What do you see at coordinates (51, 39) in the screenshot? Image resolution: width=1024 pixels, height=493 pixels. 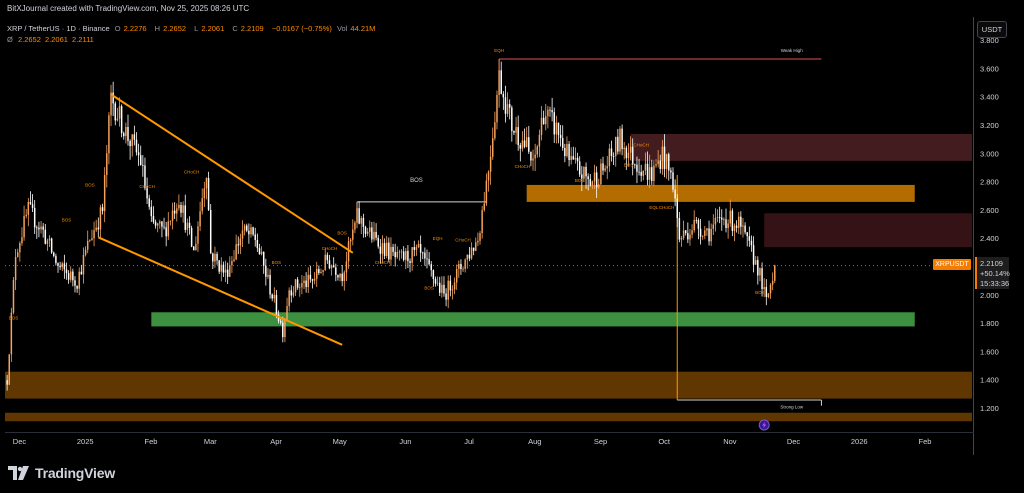 I see `indicator-legend: Ø 2.2652 2.2061 2.2111` at bounding box center [51, 39].